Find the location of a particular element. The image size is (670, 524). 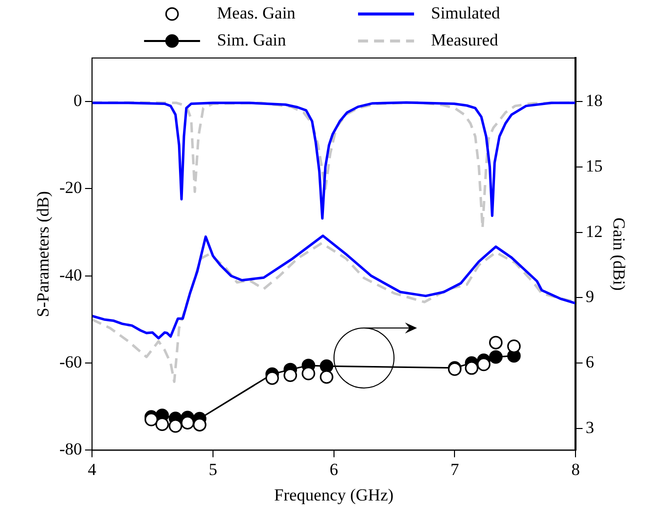

y-tick-label: 0 is located at coordinates (78, 100).